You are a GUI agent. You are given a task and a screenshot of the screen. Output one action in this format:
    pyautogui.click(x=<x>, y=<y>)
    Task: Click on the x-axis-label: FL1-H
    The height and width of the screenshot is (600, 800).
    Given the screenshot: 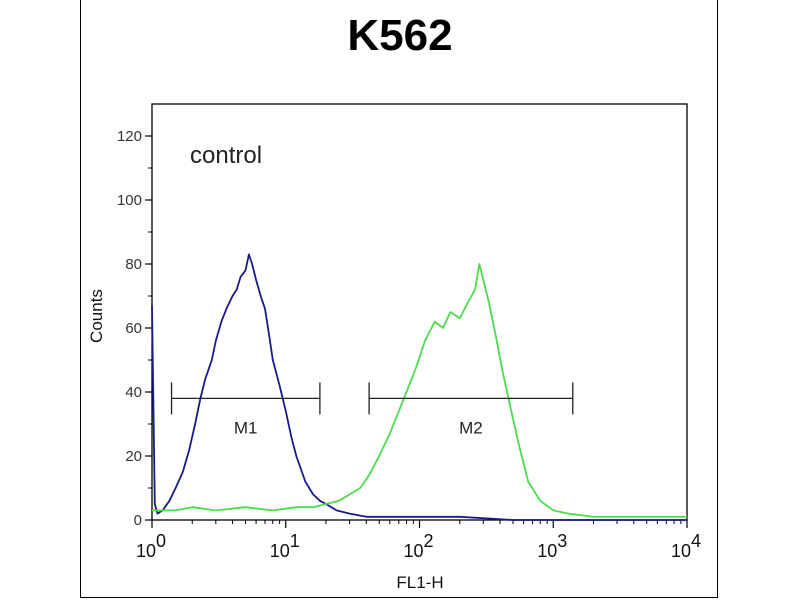 What is the action you would take?
    pyautogui.click(x=419, y=582)
    